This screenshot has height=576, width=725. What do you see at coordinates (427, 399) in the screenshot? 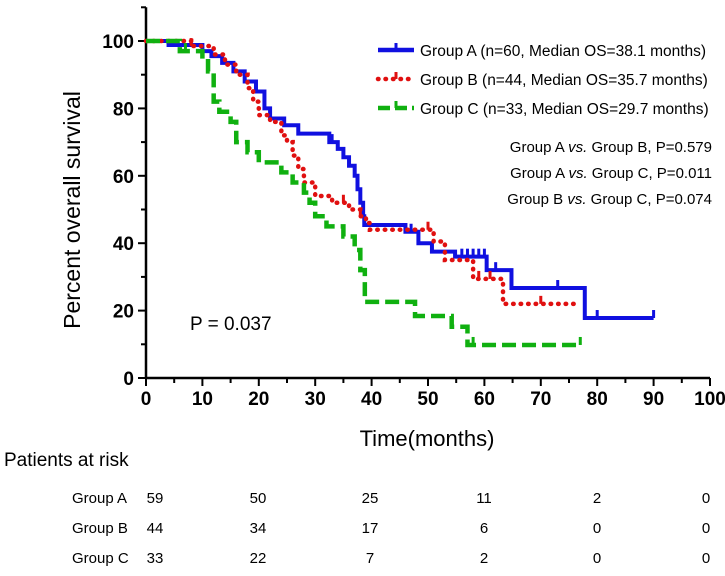
I see `x-tick-label: 50` at bounding box center [427, 399].